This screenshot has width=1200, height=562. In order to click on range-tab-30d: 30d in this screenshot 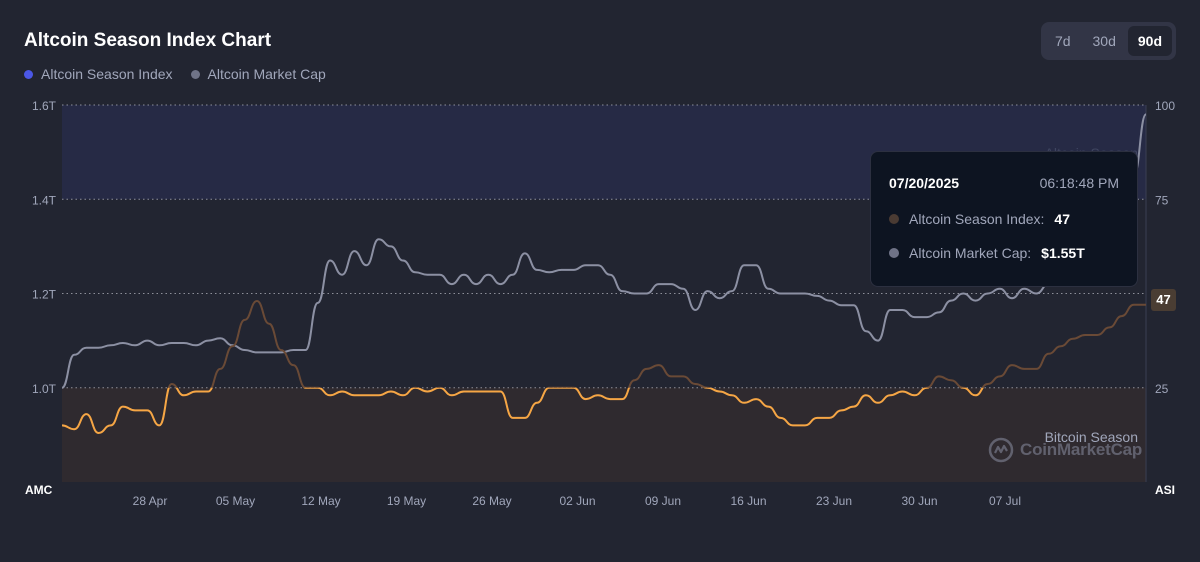, I will do `click(1104, 41)`.